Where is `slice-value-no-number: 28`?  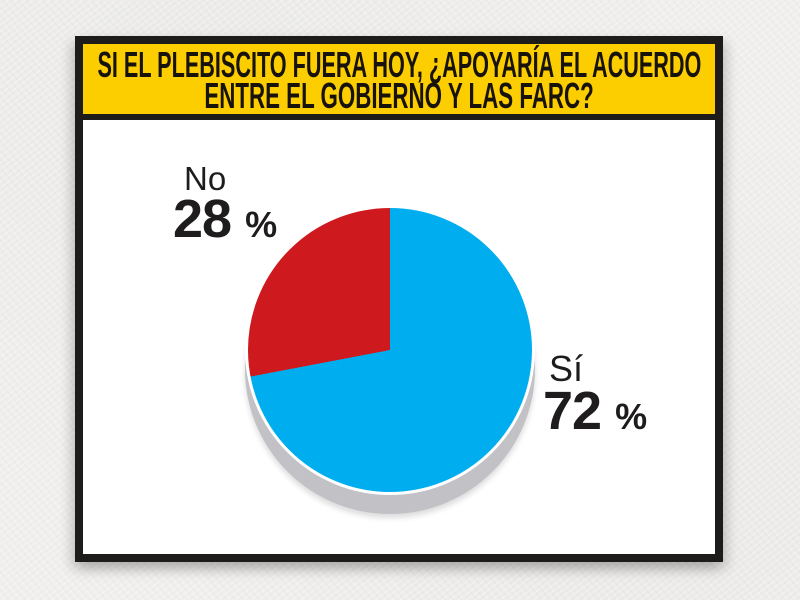 slice-value-no-number: 28 is located at coordinates (202, 219).